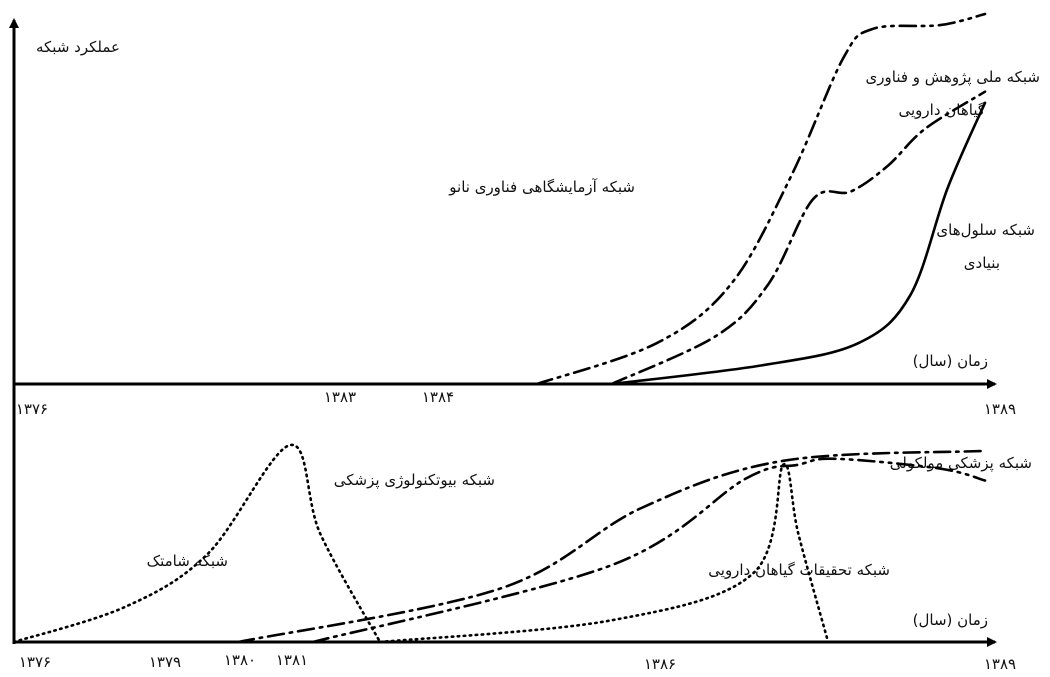 The width and height of the screenshot is (1050, 677). What do you see at coordinates (1000, 663) in the screenshot?
I see `bottom-tick-1389: ۱۳۸۹` at bounding box center [1000, 663].